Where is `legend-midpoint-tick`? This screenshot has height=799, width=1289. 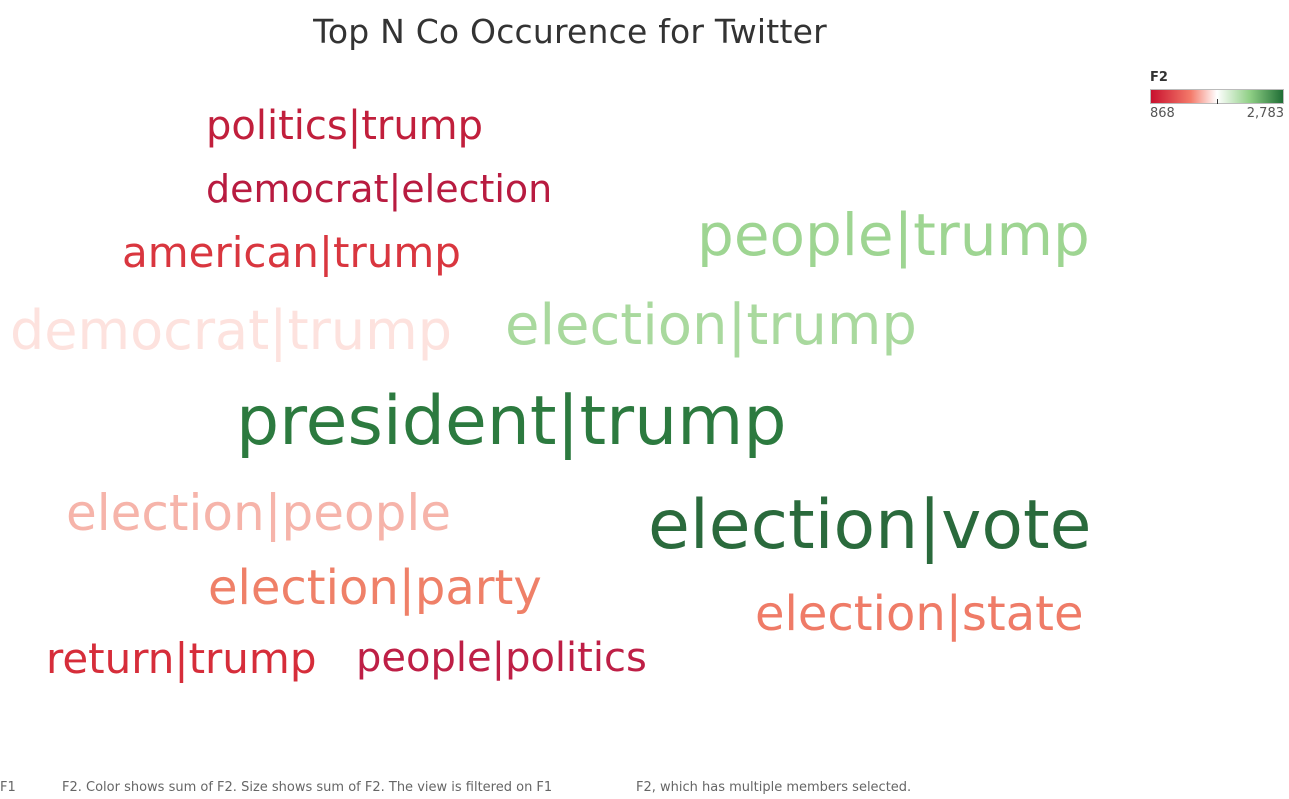
legend-midpoint-tick is located at coordinates (1217, 101).